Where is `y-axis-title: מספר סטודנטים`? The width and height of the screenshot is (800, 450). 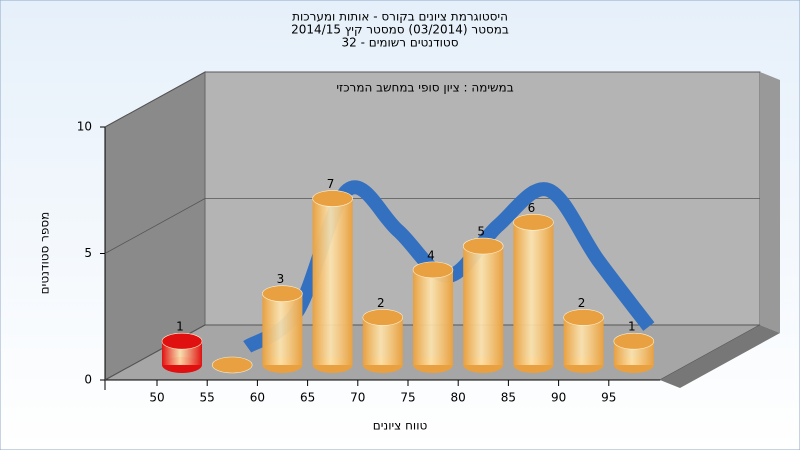
y-axis-title: מספר סטודנטים is located at coordinates (45, 253).